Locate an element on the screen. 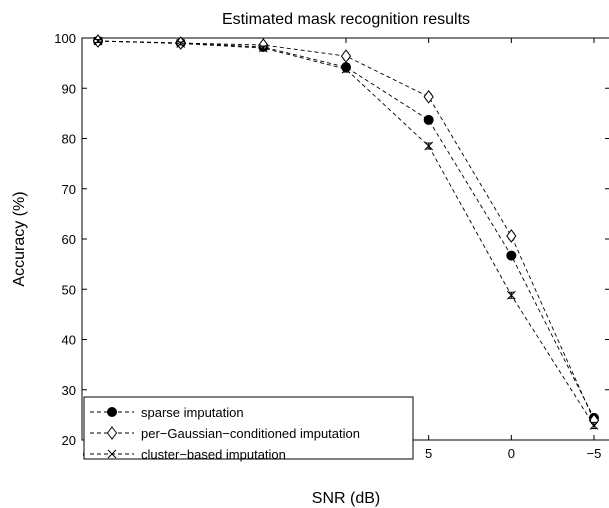 The width and height of the screenshot is (609, 508). chart-title: Estimated mask recognition results is located at coordinates (346, 19).